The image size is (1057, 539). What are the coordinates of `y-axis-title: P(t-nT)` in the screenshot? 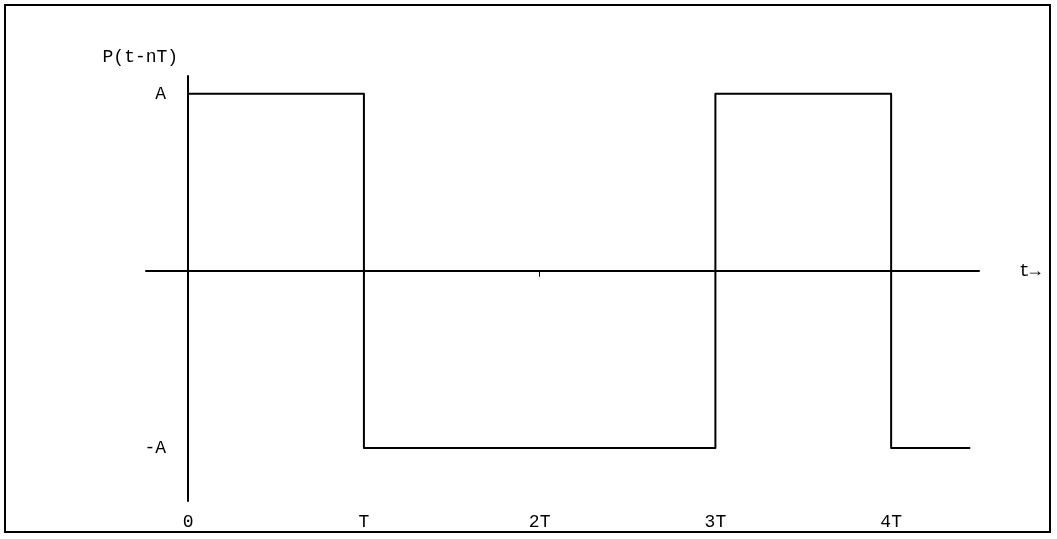 It's located at (140, 57).